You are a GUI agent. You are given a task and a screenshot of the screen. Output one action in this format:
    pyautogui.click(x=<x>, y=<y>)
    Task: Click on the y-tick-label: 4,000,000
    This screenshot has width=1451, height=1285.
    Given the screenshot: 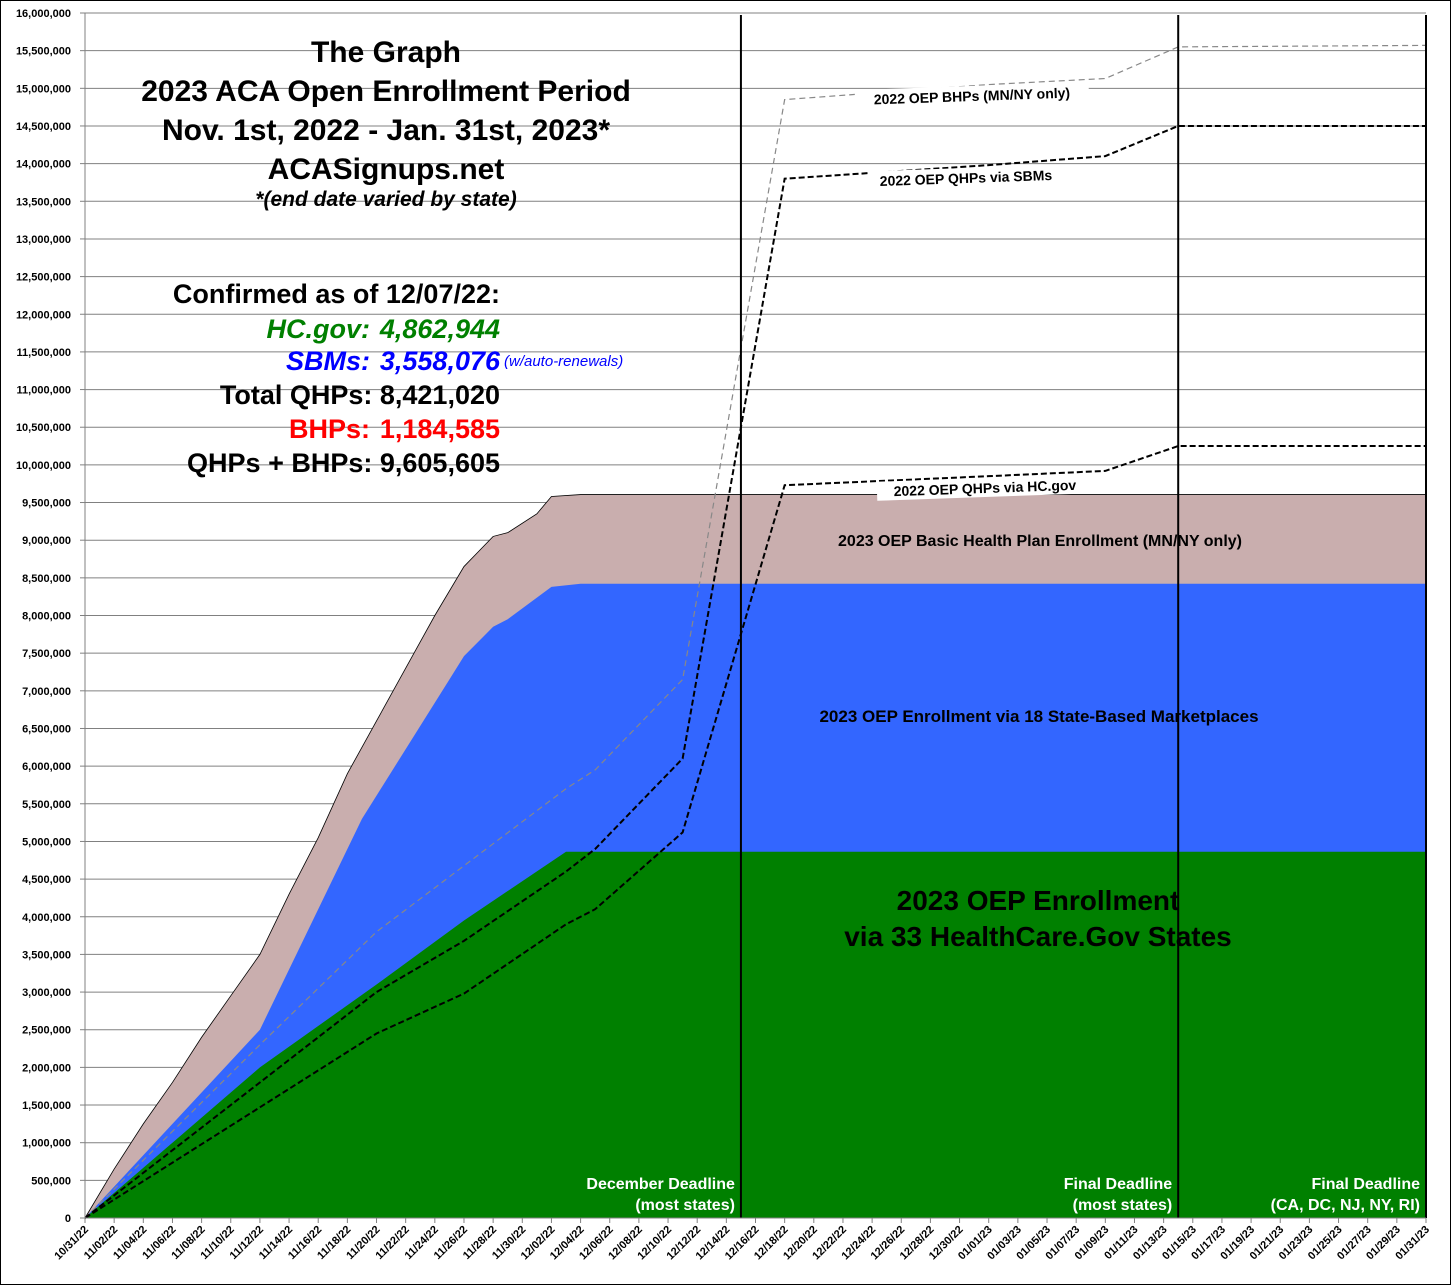 What is the action you would take?
    pyautogui.click(x=46, y=918)
    